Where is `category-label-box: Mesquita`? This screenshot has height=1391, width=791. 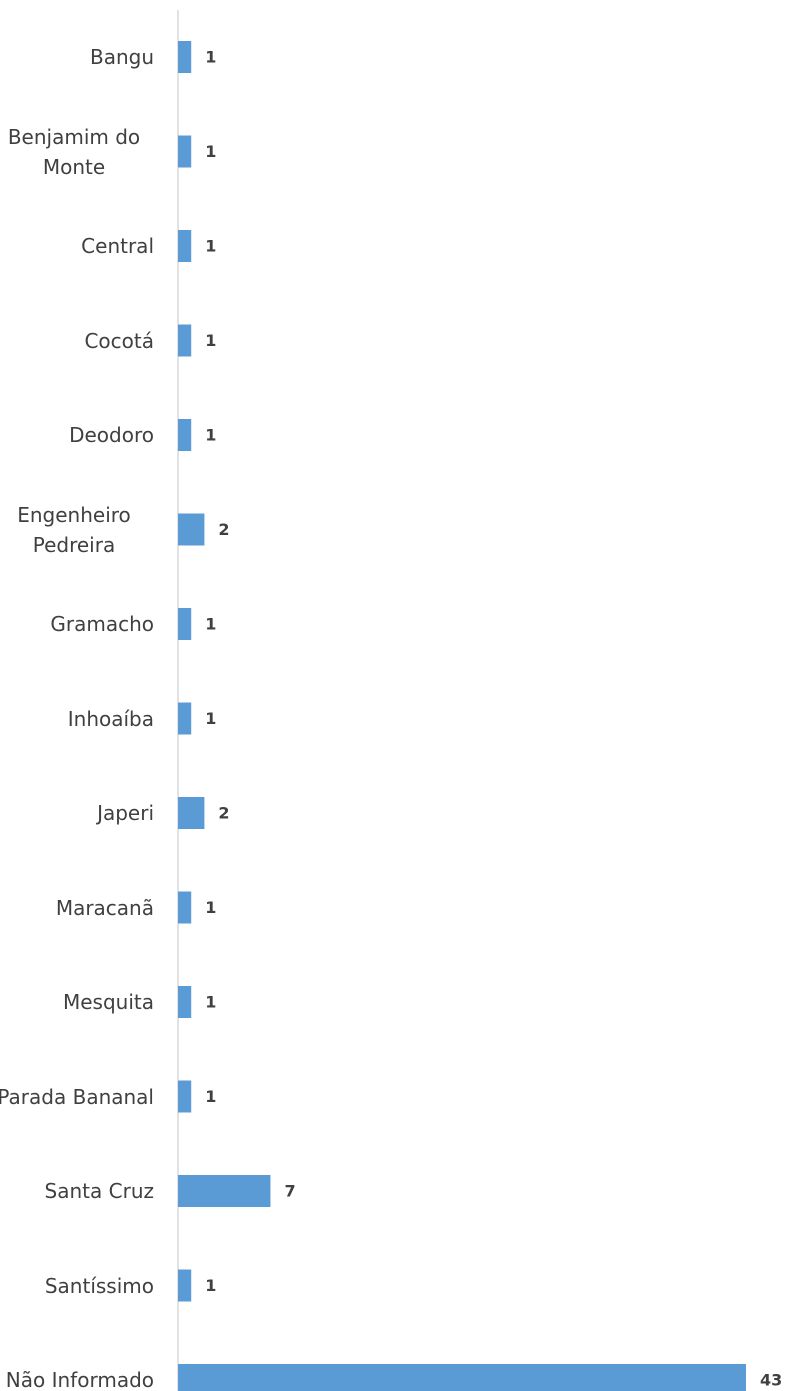 category-label-box: Mesquita is located at coordinates (77, 1002).